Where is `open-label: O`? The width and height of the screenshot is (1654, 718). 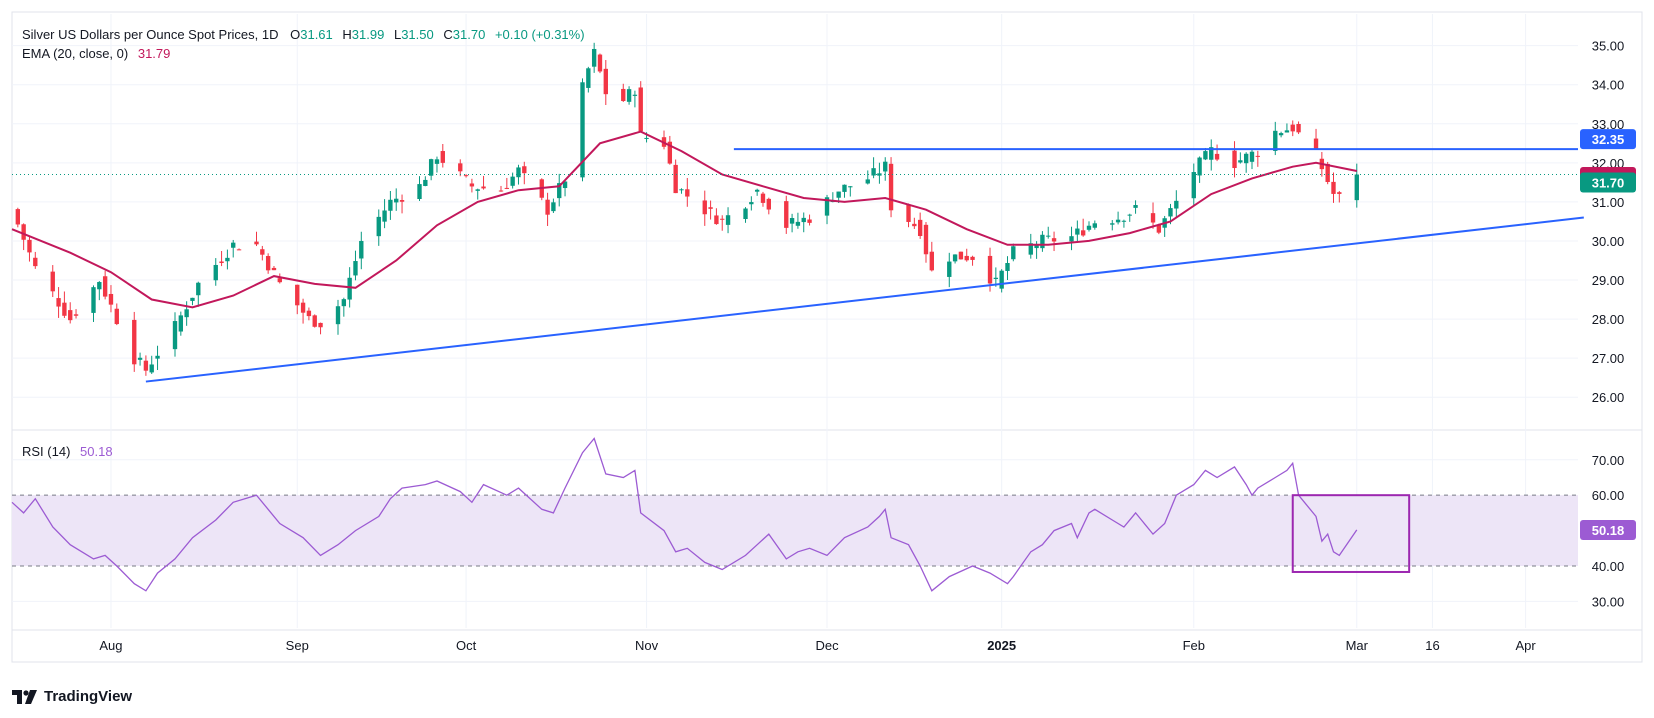 open-label: O is located at coordinates (295, 34).